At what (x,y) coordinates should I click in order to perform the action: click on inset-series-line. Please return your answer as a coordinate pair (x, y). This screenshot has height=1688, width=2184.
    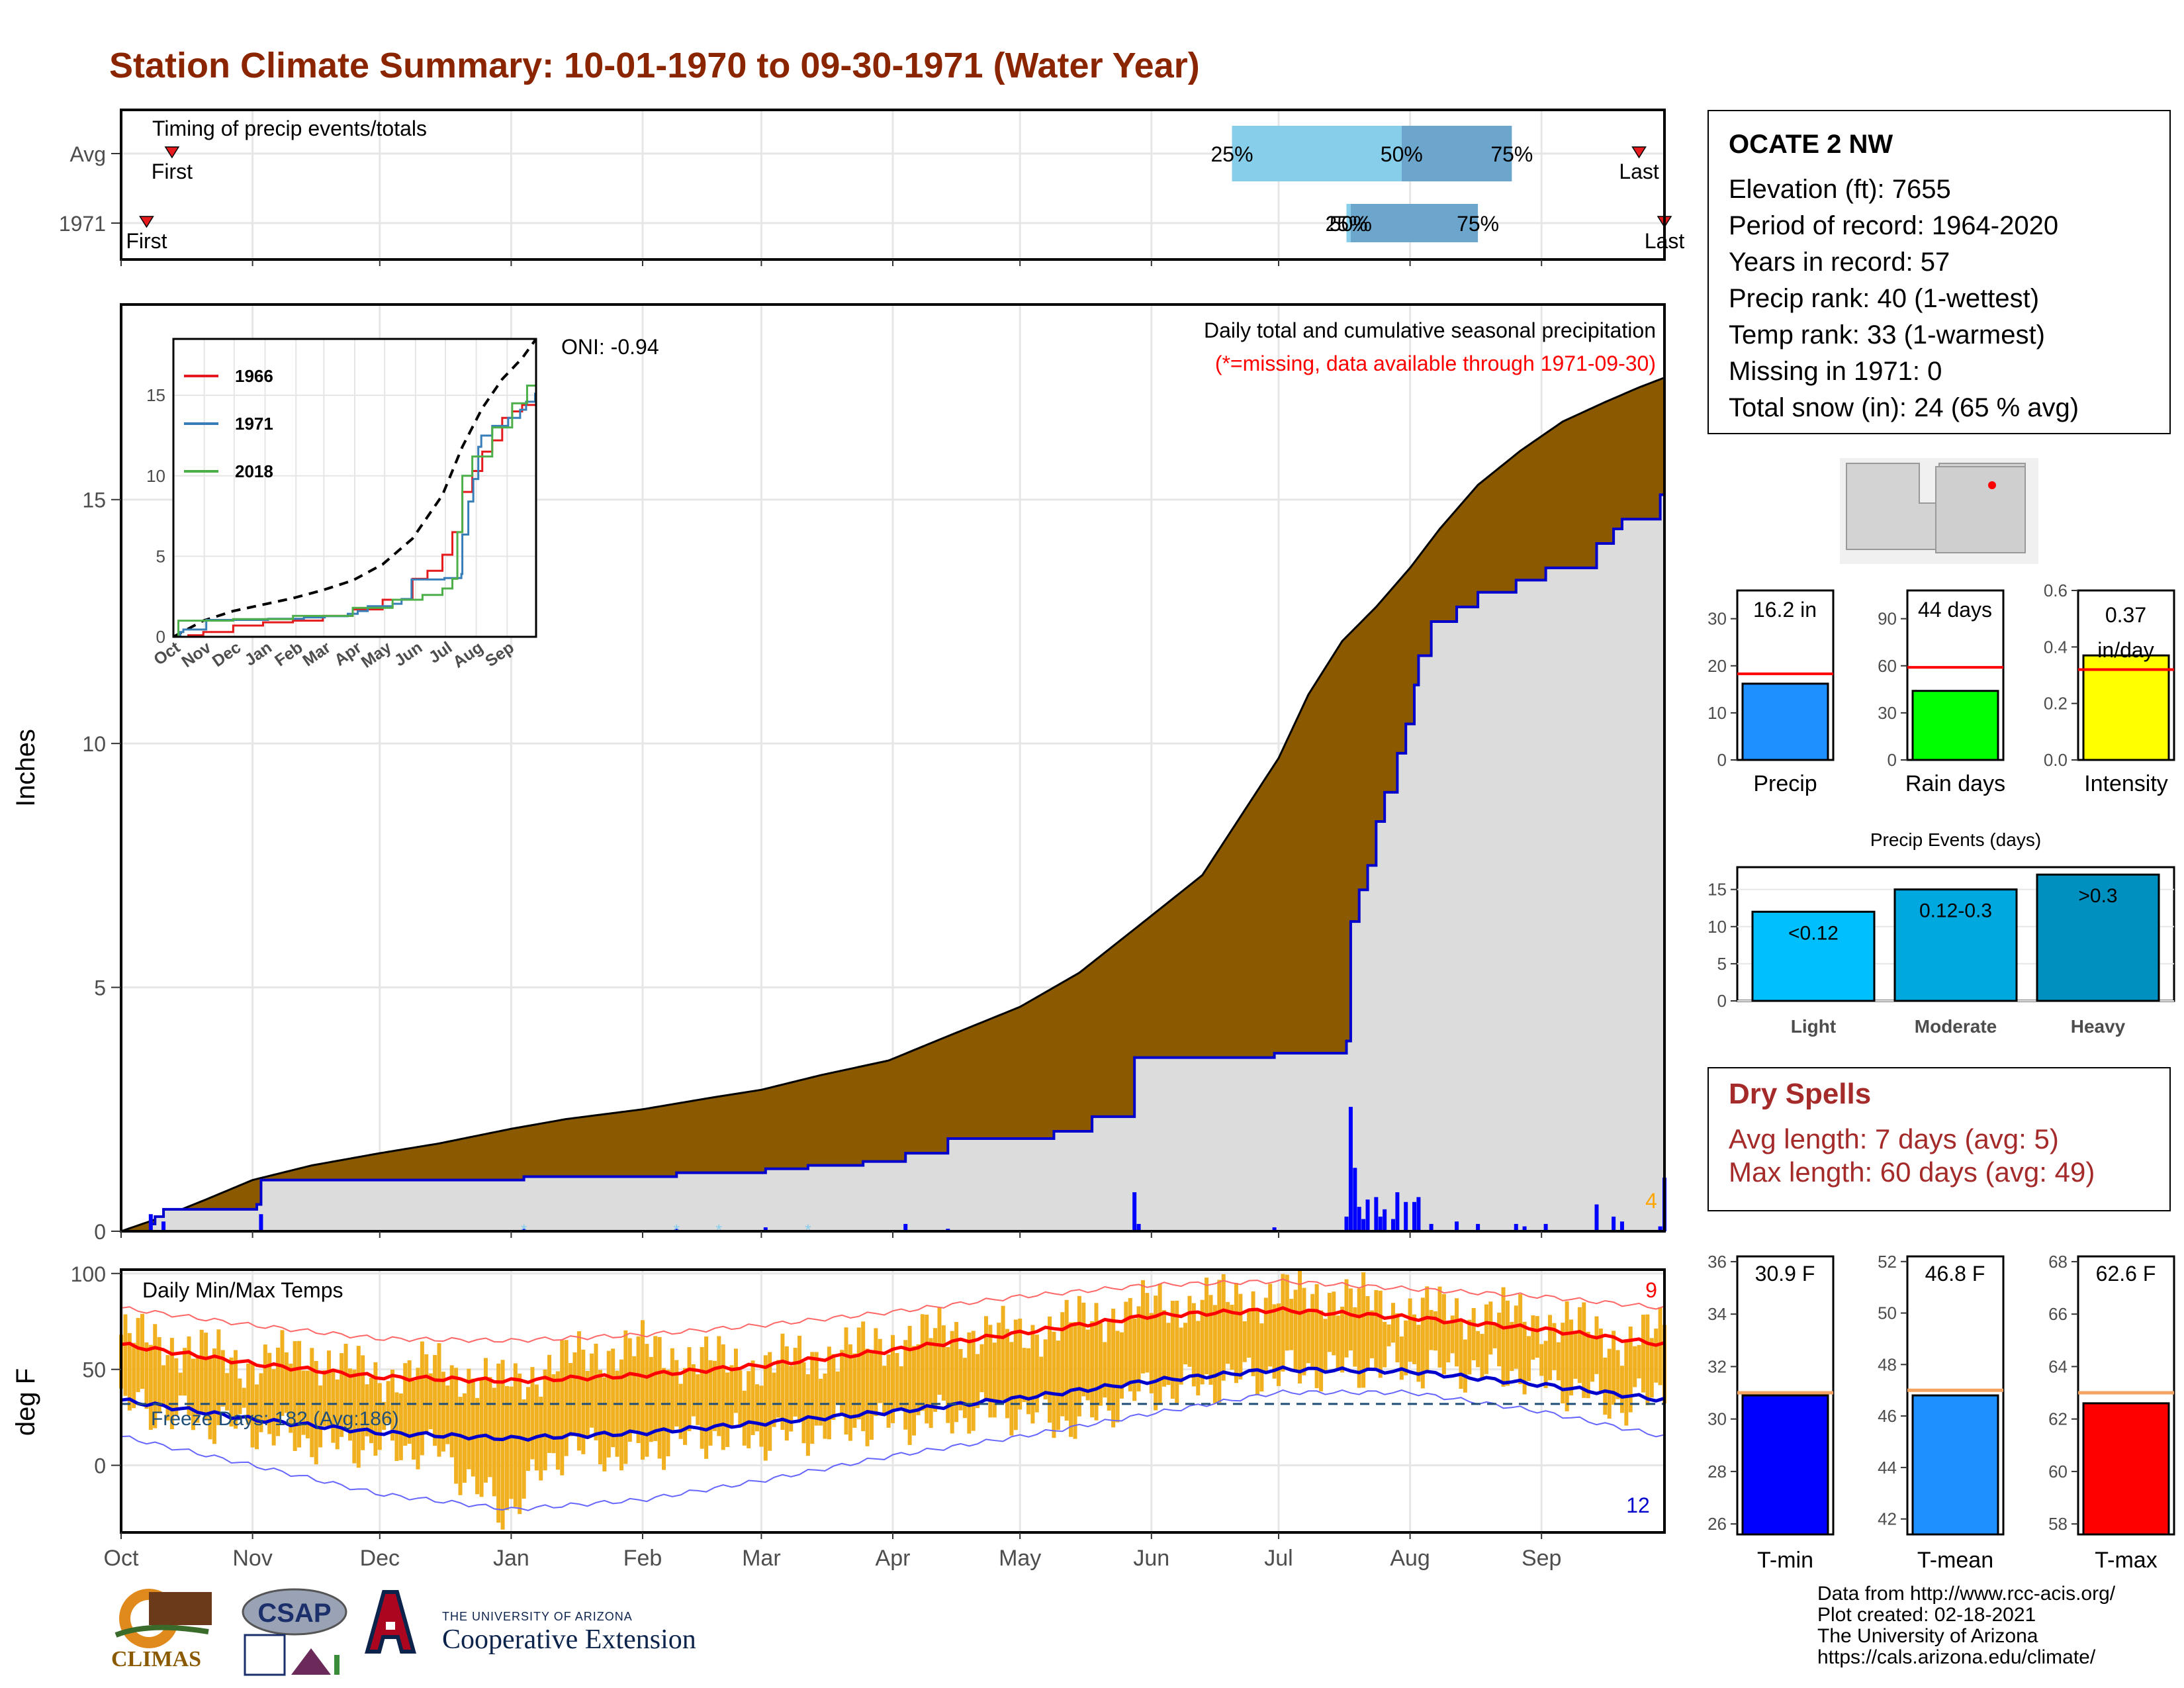
    Looking at the image, I should click on (355, 509).